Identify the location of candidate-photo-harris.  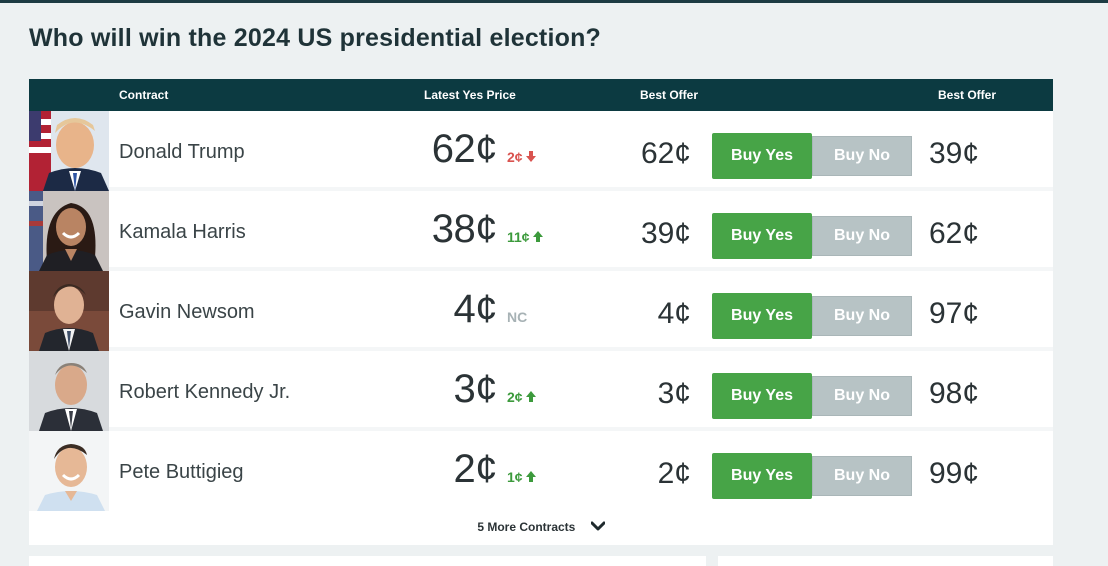
(69, 231).